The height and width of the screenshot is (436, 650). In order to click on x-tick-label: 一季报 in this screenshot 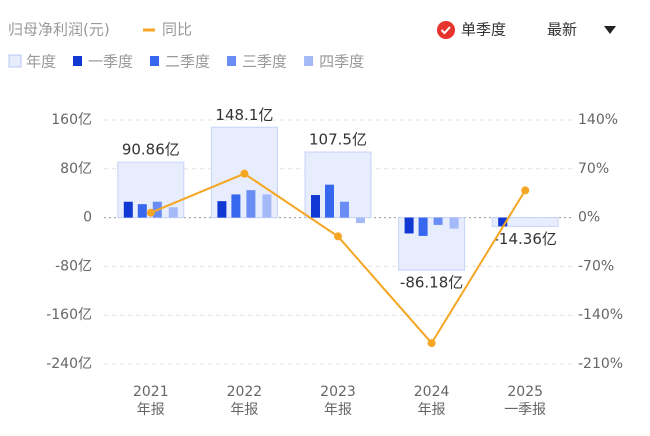, I will do `click(525, 410)`.